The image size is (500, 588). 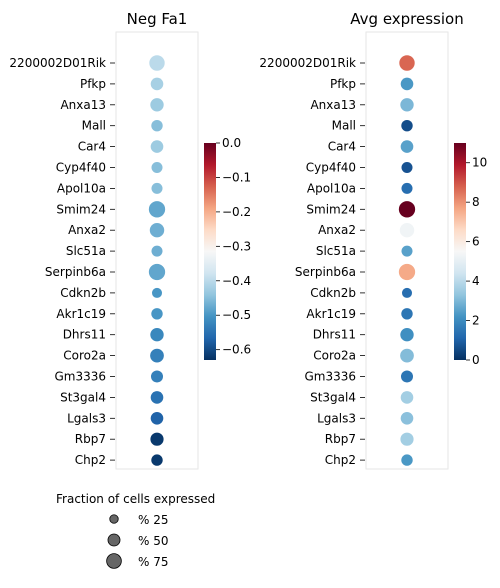 I want to click on gene-label: Rbp7, so click(x=90, y=439).